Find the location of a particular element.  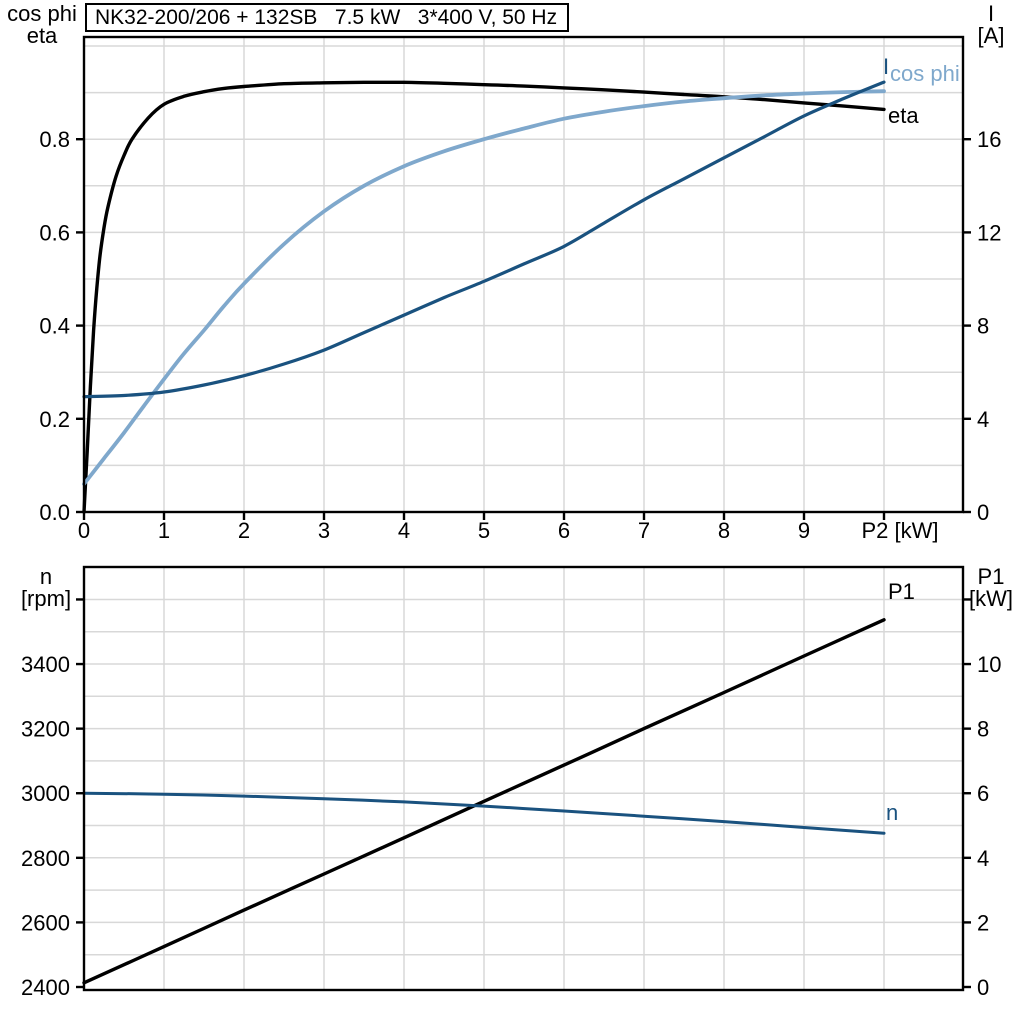

right-tick-label: 16 is located at coordinates (989, 139).